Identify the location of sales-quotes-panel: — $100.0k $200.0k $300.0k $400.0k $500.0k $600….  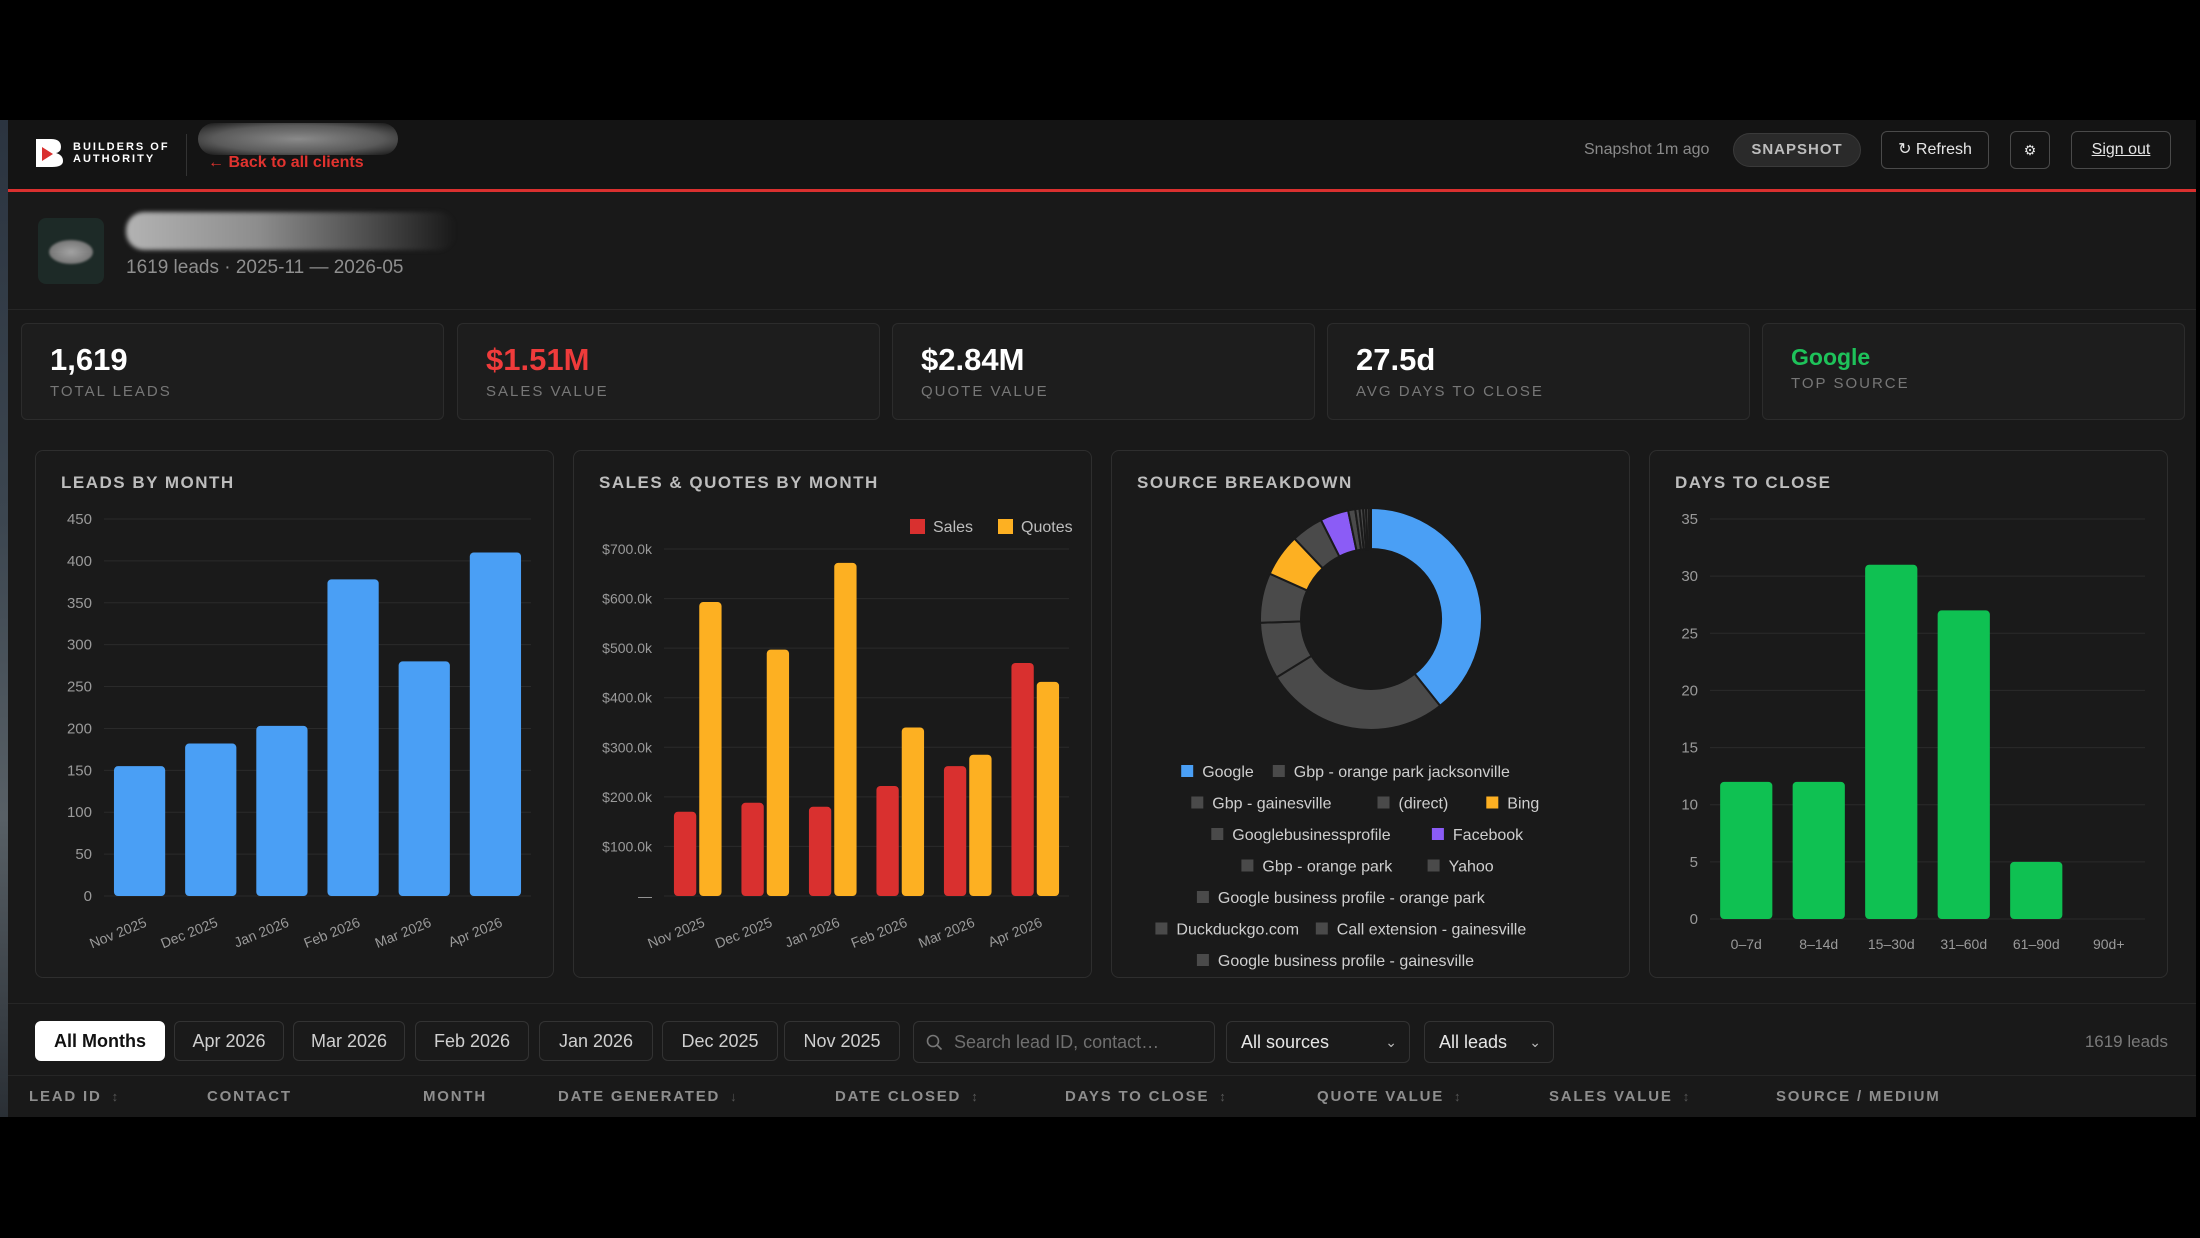
(832, 714).